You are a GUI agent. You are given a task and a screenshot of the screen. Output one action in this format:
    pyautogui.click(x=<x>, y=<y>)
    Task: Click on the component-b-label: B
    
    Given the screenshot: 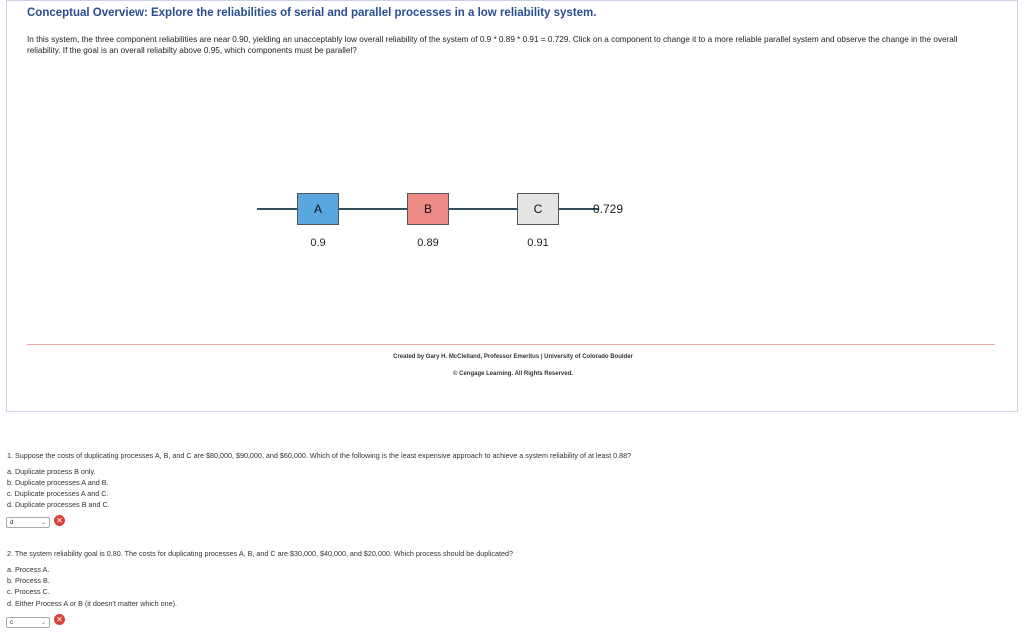 What is the action you would take?
    pyautogui.click(x=427, y=209)
    